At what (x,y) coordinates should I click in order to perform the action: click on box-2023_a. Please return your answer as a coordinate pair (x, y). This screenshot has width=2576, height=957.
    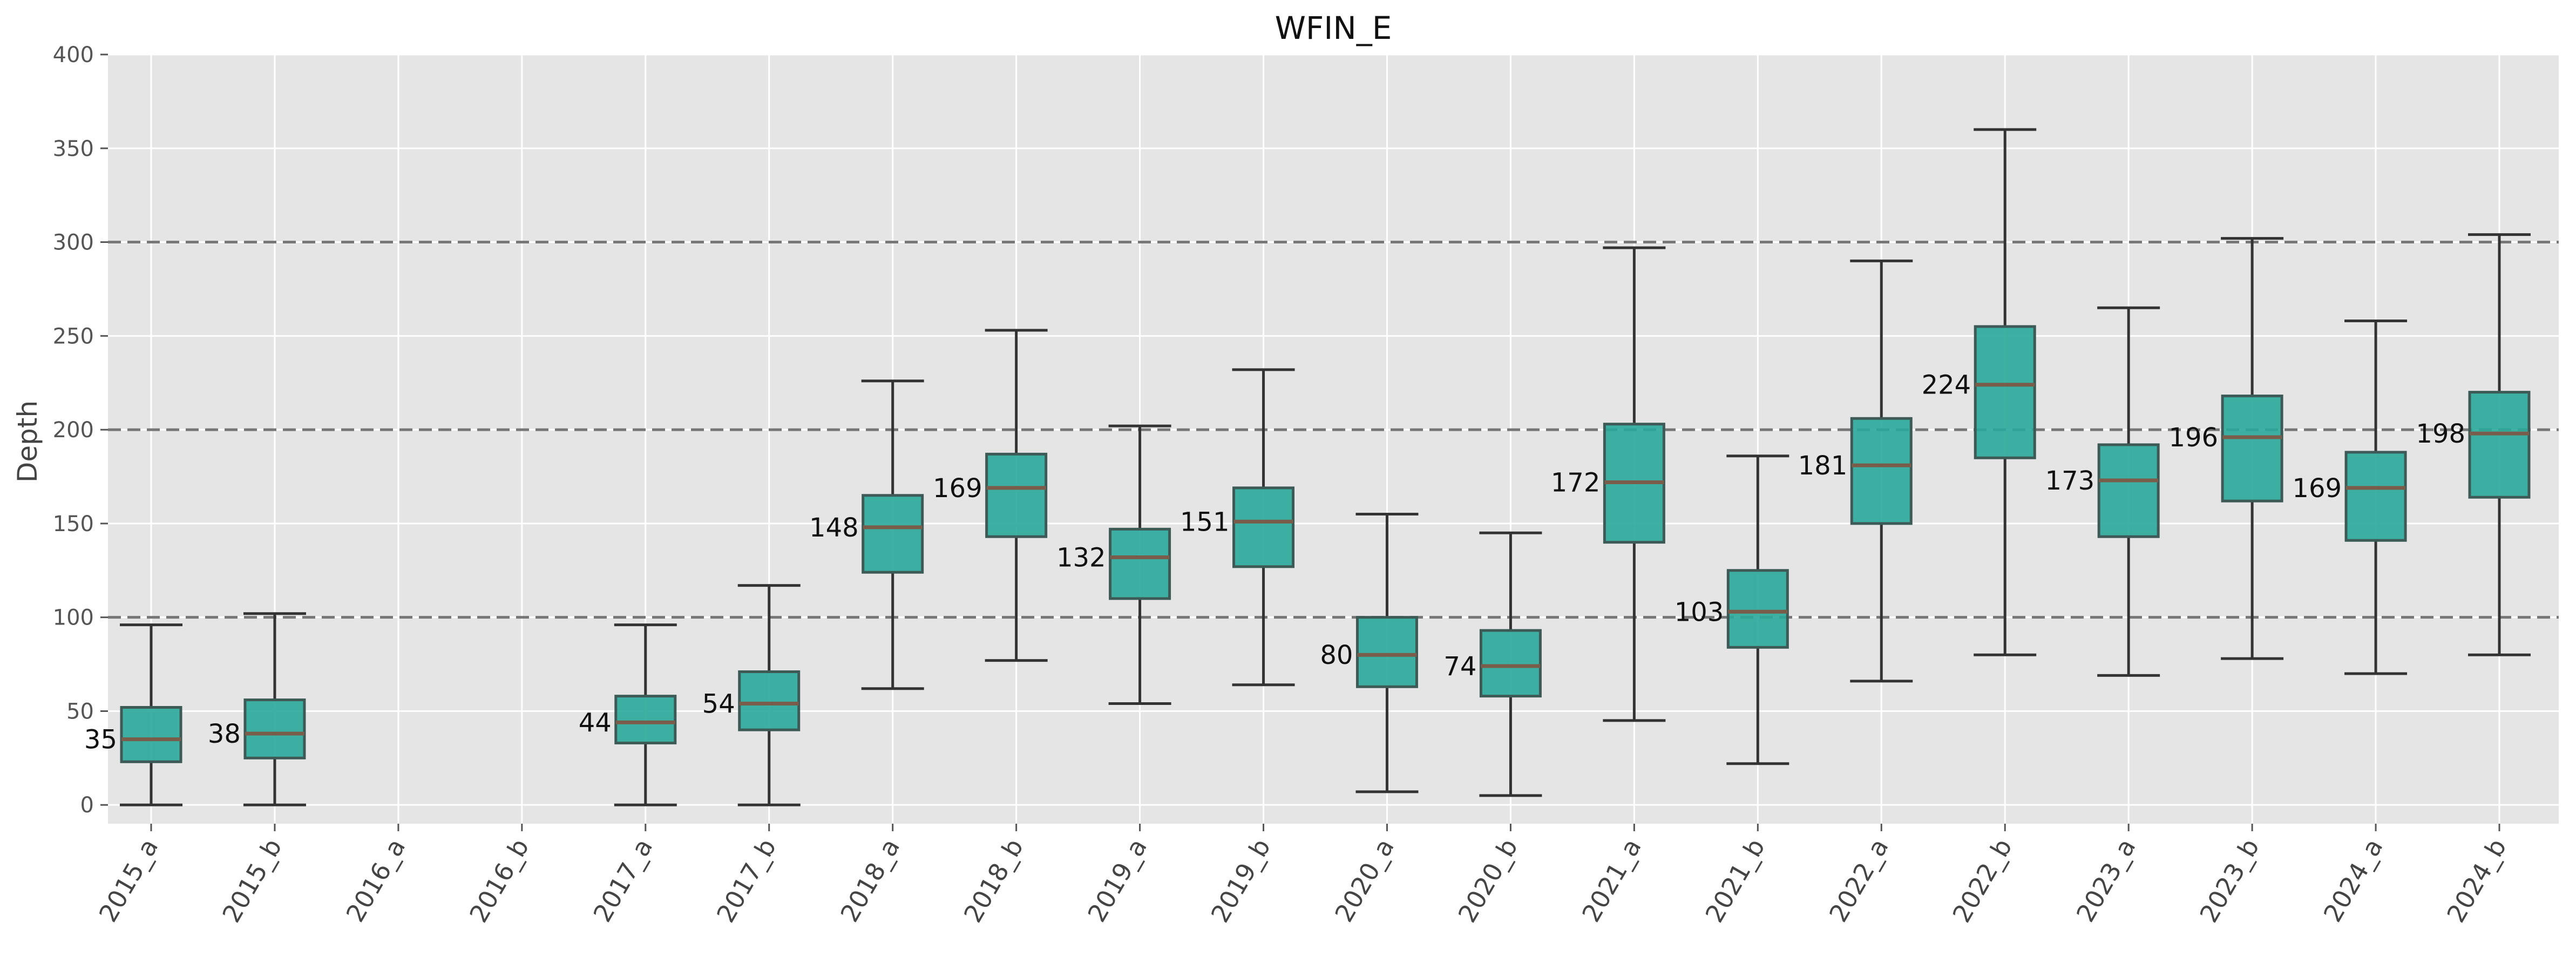
    Looking at the image, I should click on (2128, 491).